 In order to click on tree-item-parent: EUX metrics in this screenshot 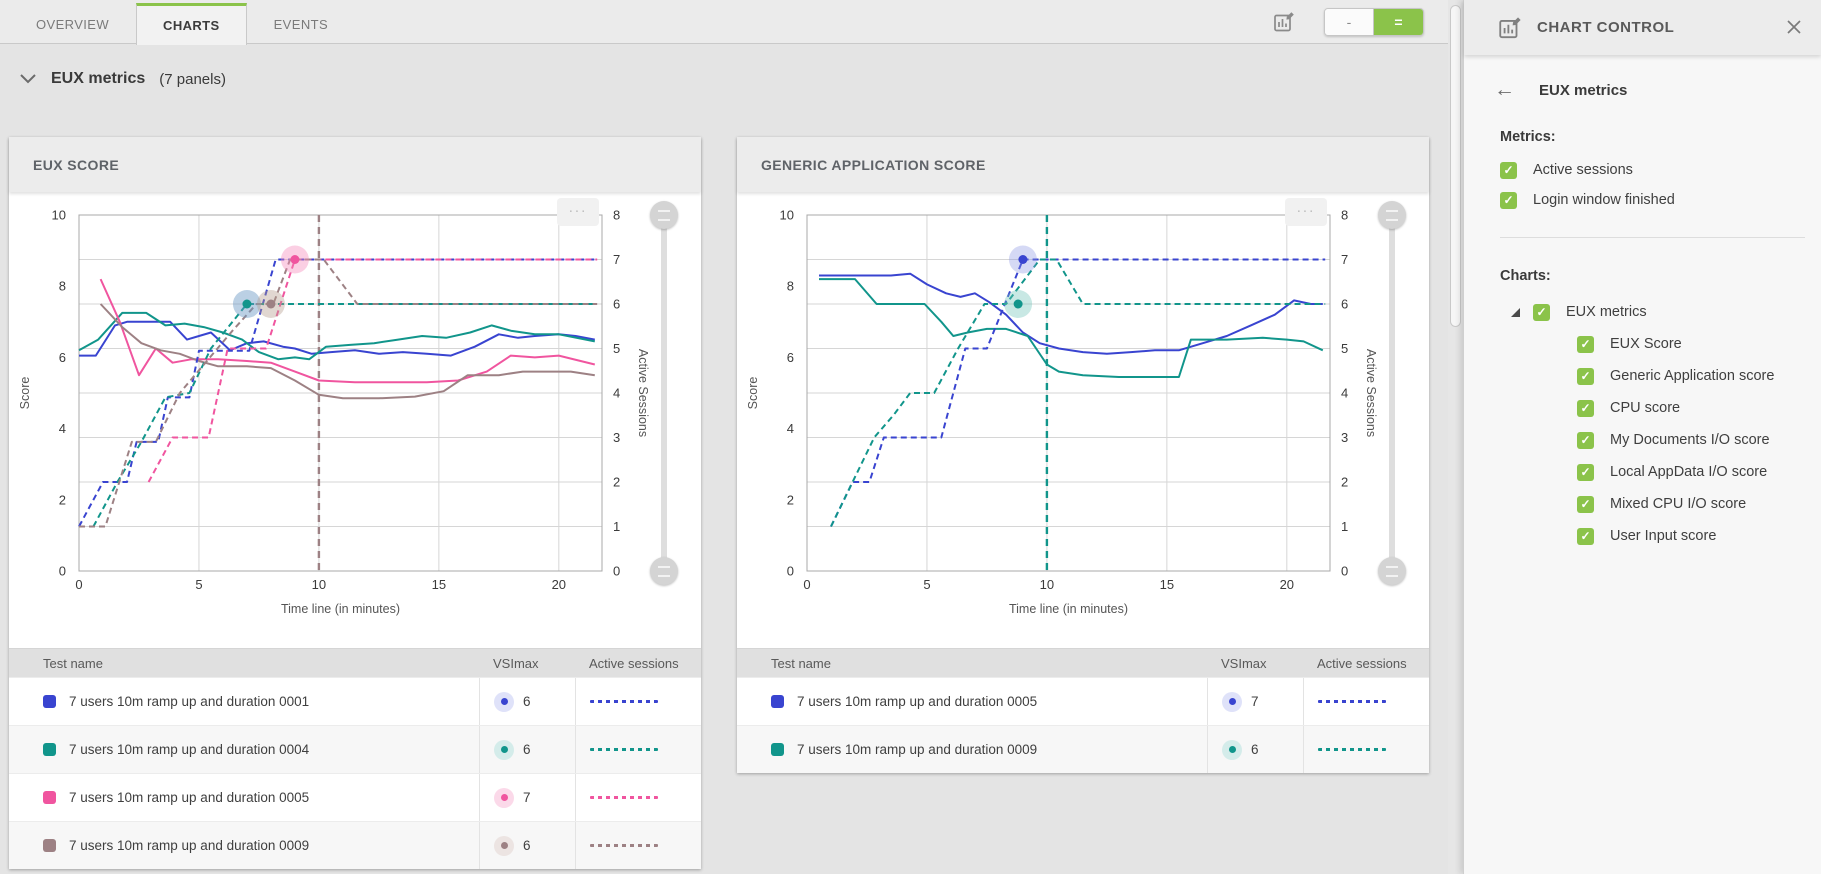, I will do `click(1666, 312)`.